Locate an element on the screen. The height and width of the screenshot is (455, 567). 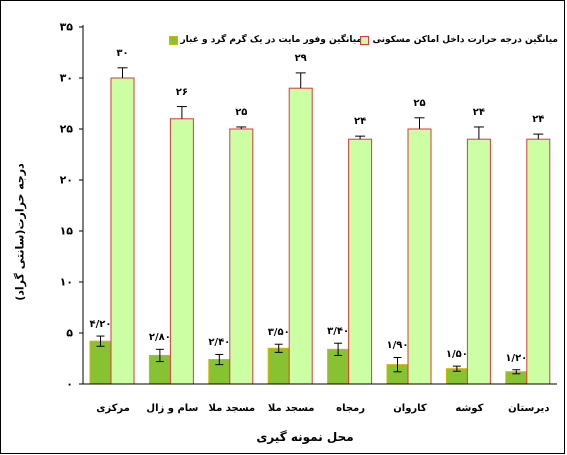
legend-swatch-mite is located at coordinates (173, 40).